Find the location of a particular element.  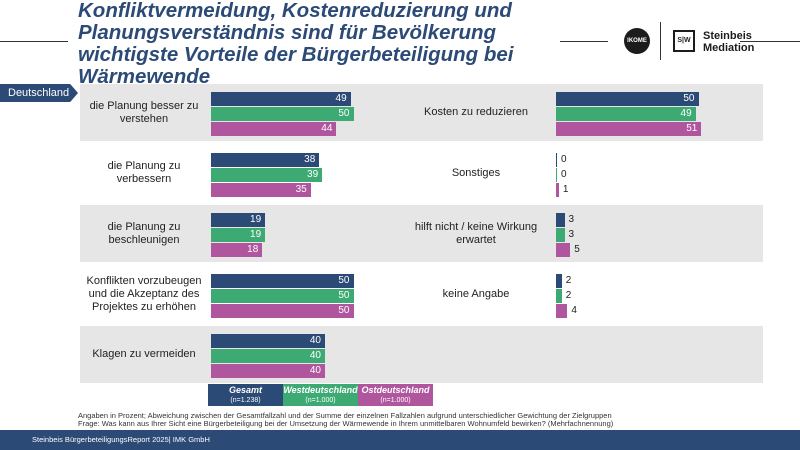

bar-right-1-west is located at coordinates (626, 114).